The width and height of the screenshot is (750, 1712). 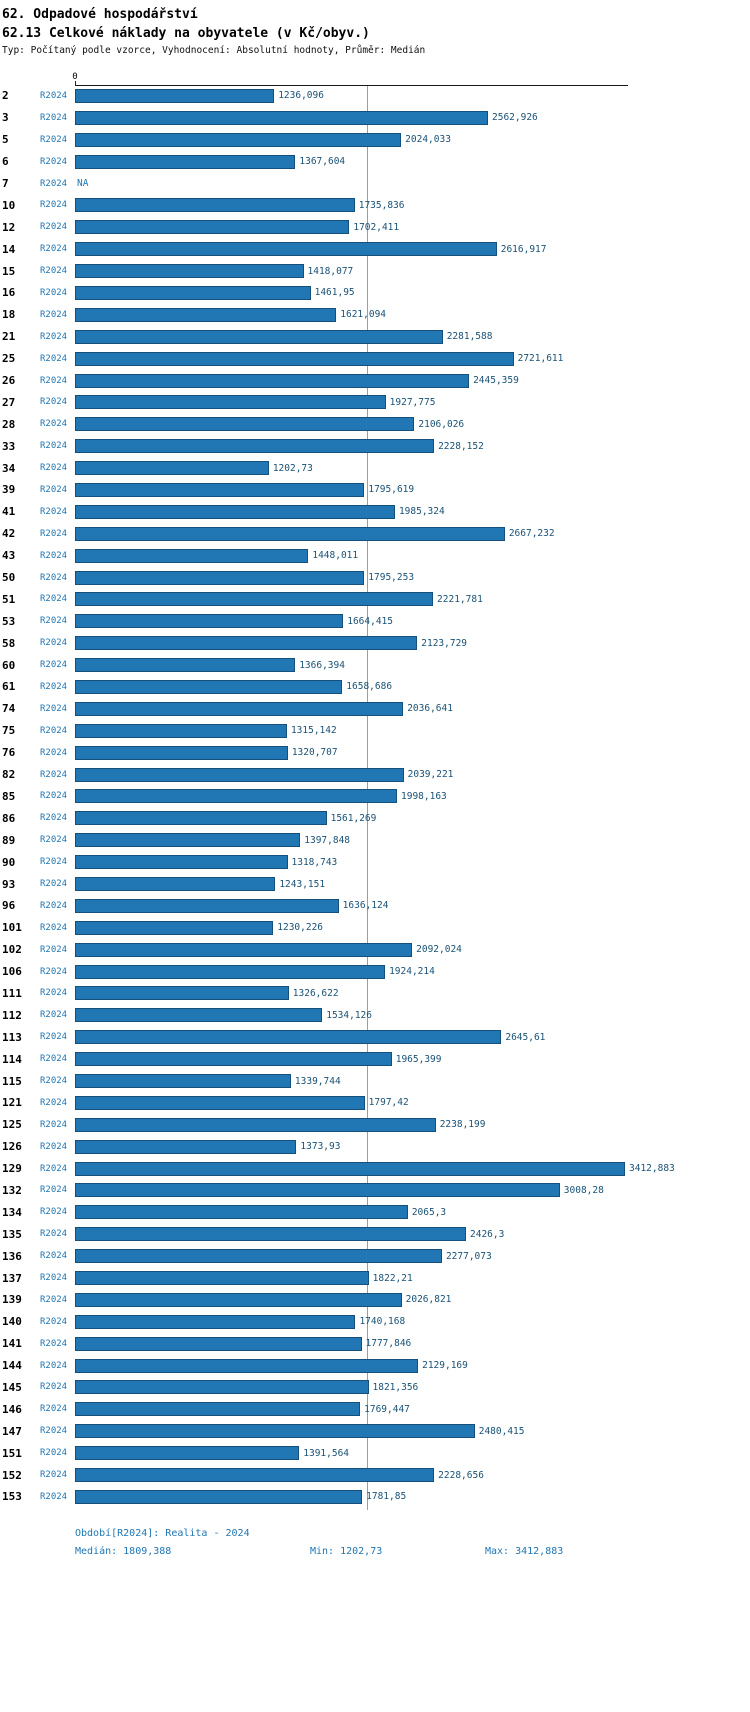 I want to click on row-id: 42, so click(x=9, y=534).